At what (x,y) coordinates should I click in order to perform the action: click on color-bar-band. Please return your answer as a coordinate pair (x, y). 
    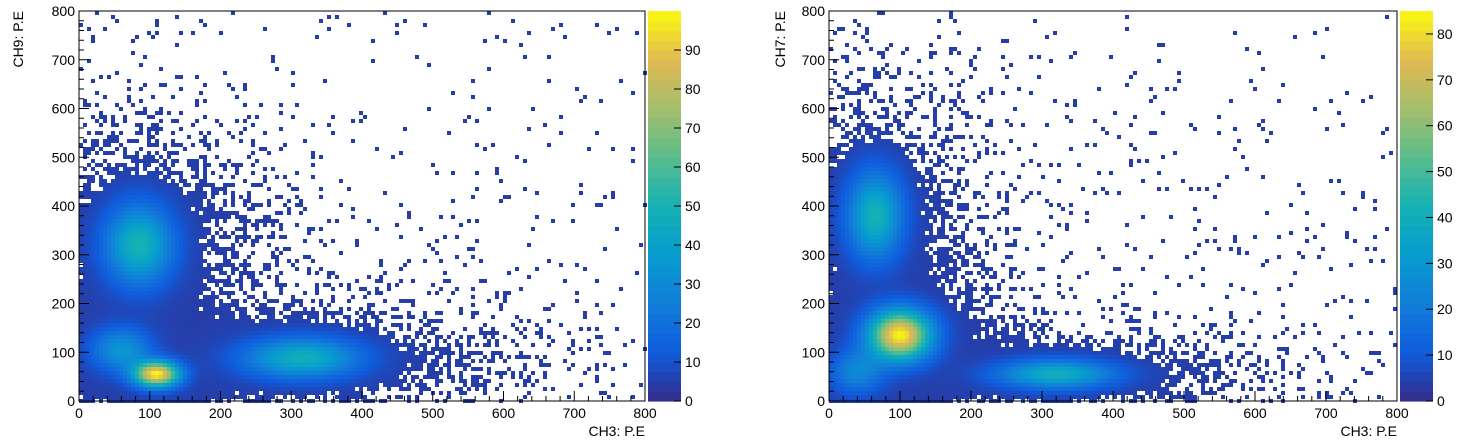
    Looking at the image, I should click on (664, 347).